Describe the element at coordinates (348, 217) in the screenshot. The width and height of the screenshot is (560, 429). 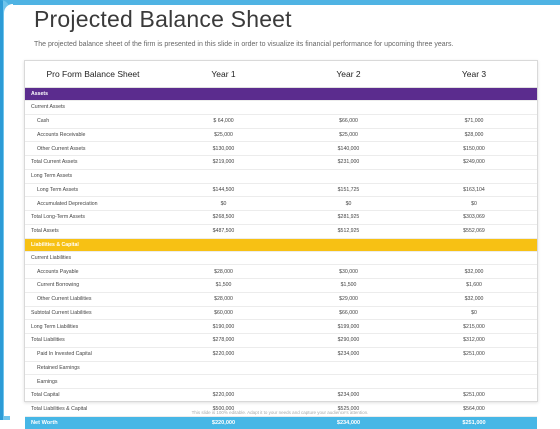
I see `row-year-2-value: $281,925` at that location.